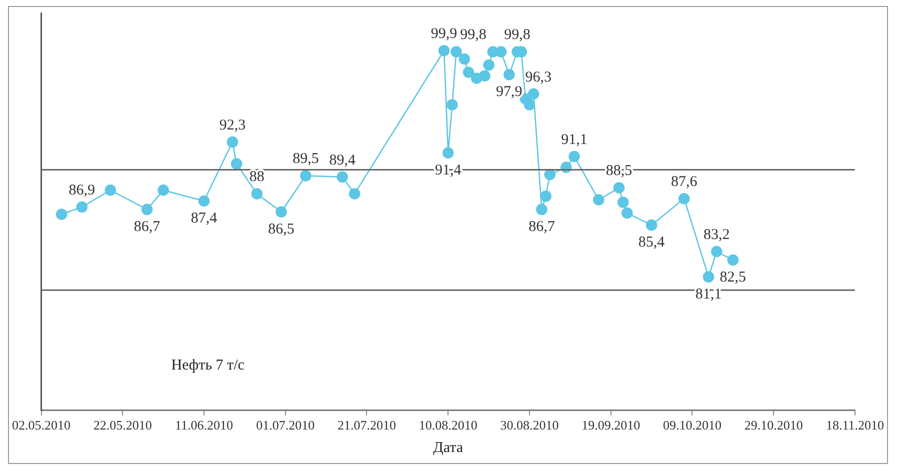 This screenshot has width=898, height=470. Describe the element at coordinates (82, 190) in the screenshot. I see `data-label: 86,9` at that location.